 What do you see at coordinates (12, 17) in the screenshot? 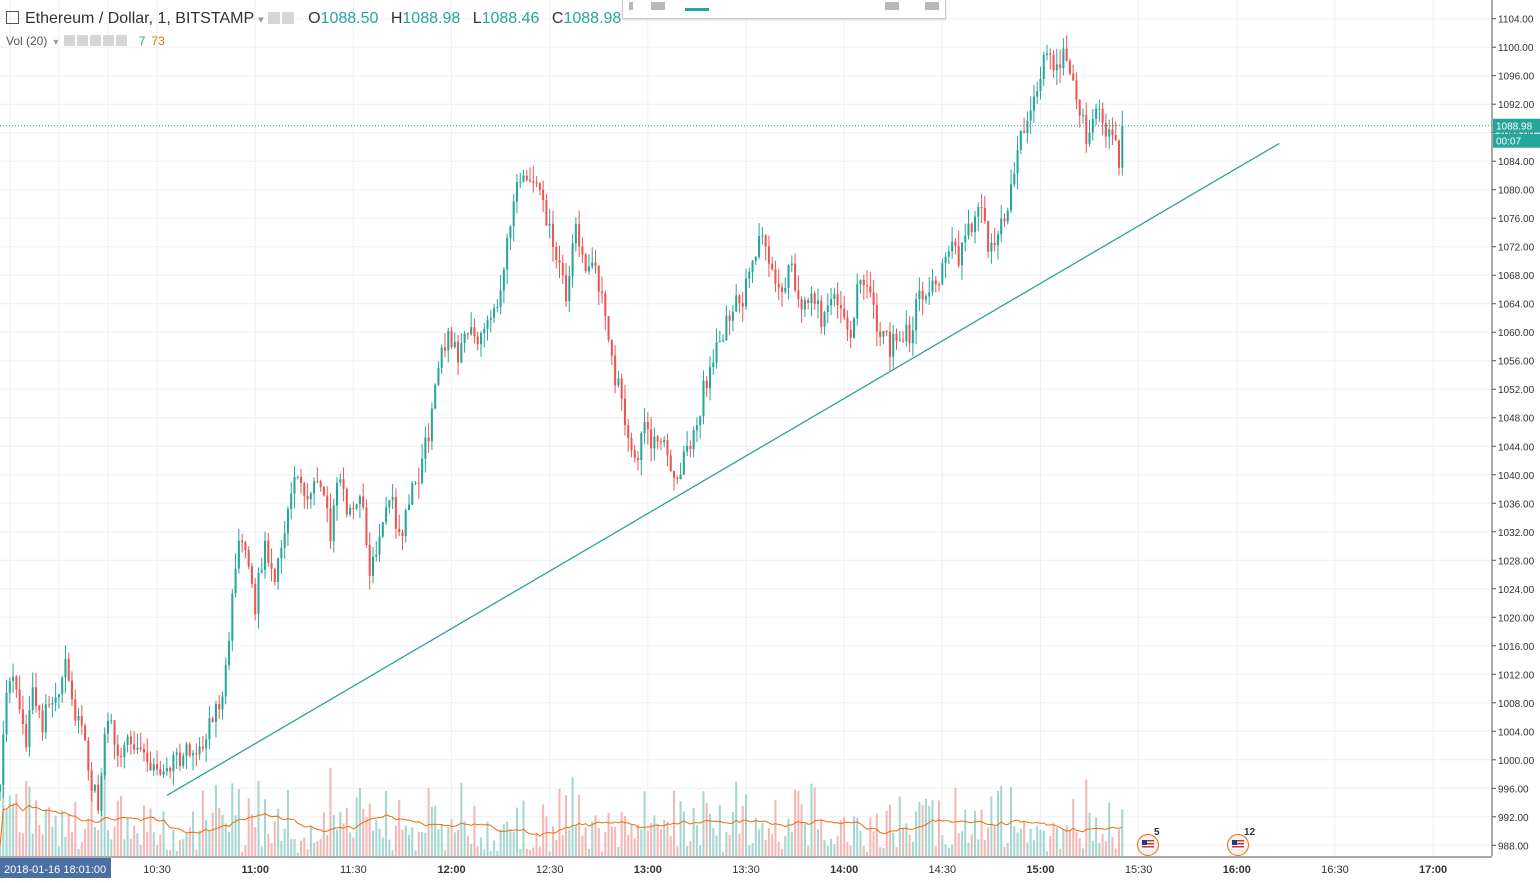
I see `collapse-icon` at bounding box center [12, 17].